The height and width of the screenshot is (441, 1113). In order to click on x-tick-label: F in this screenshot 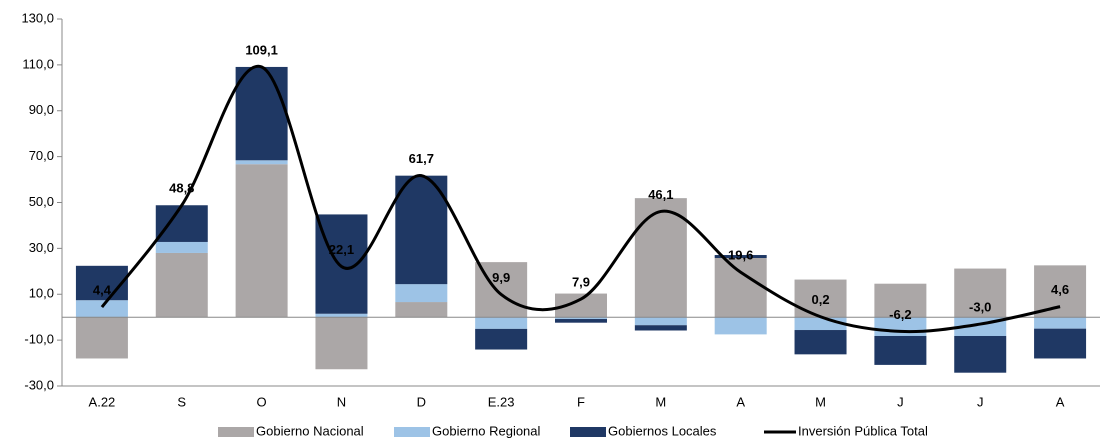, I will do `click(581, 401)`.